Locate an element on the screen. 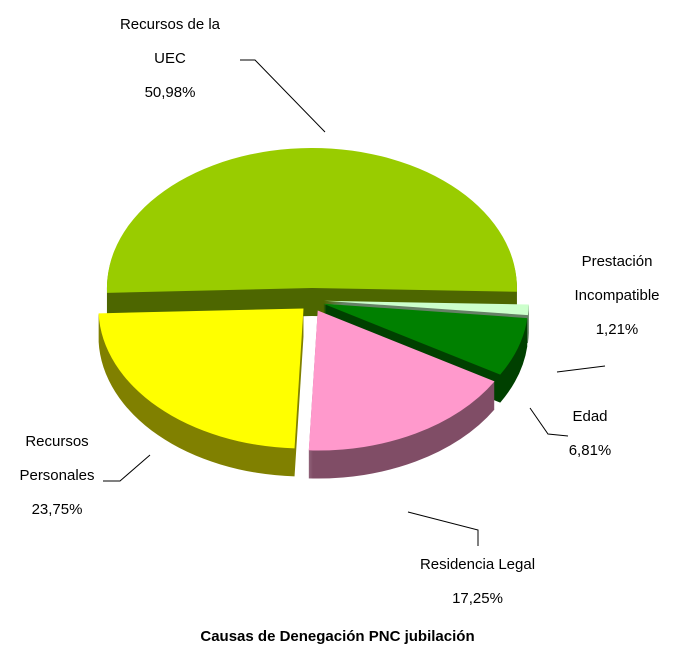 The height and width of the screenshot is (657, 675). value-label: 23,75% is located at coordinates (57, 509).